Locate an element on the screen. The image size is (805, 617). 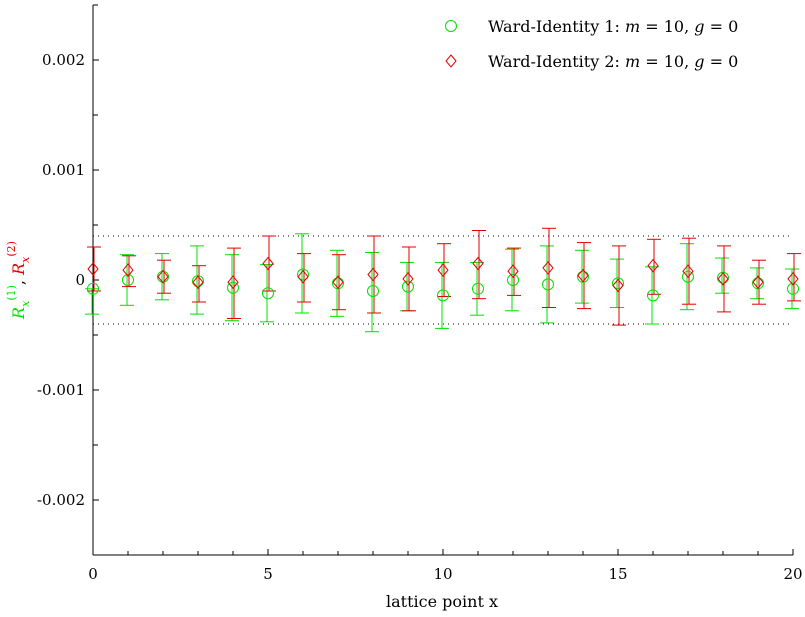
y-tick-label: -0.002 is located at coordinates (61, 500).